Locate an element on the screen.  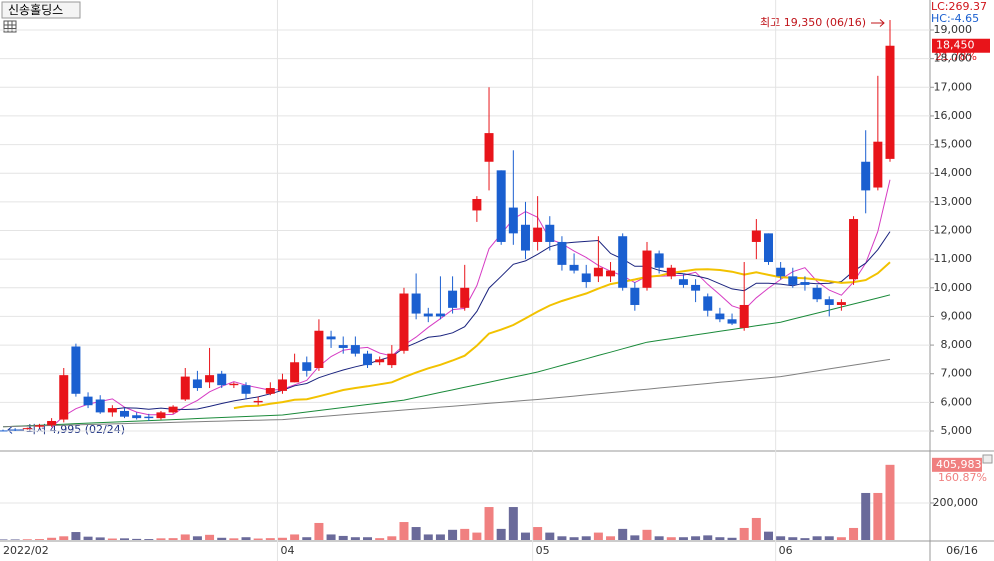
y-tick-label: 15,000 is located at coordinates (953, 144).